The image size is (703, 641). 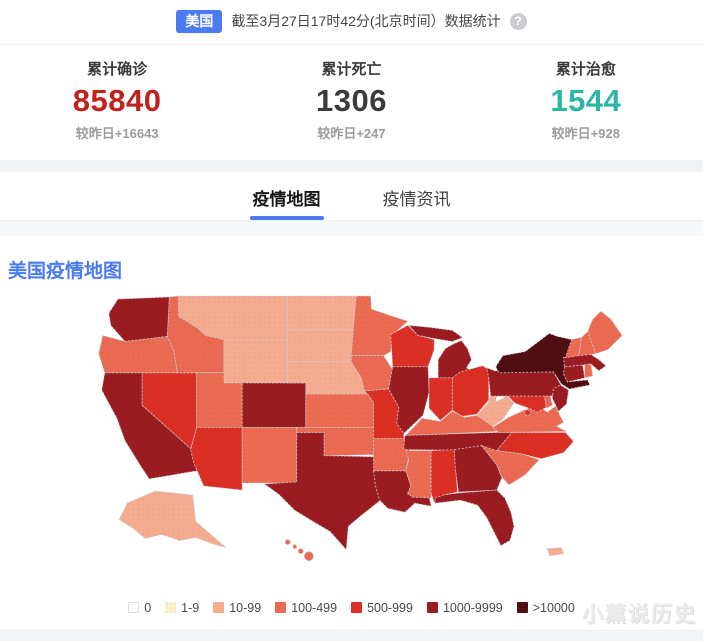 What do you see at coordinates (351, 635) in the screenshot?
I see `bottom-bar` at bounding box center [351, 635].